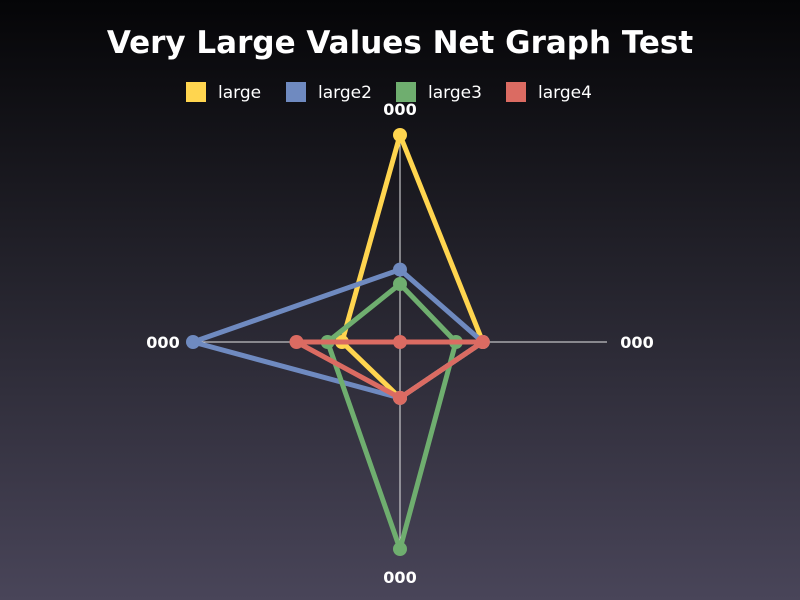 The image size is (800, 600). What do you see at coordinates (389, 370) in the screenshot?
I see `series-large4` at bounding box center [389, 370].